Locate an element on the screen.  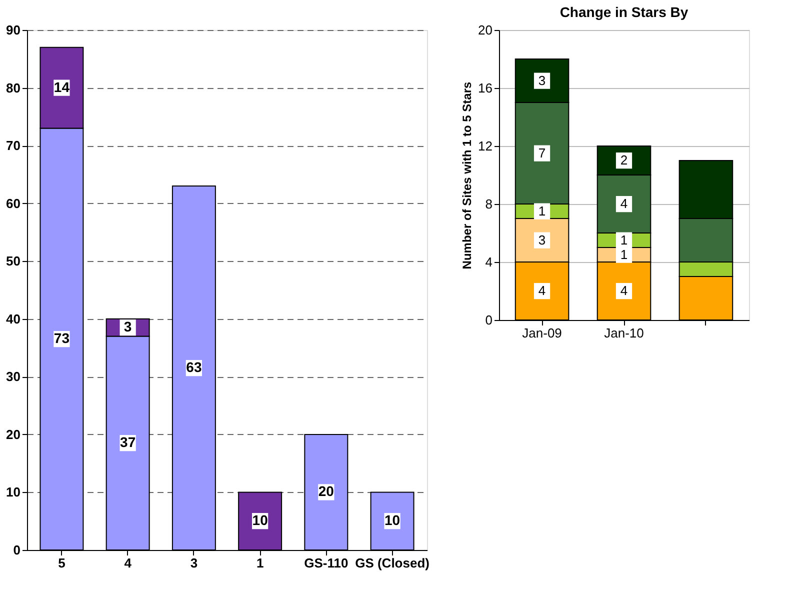
y-tick-label: 4 is located at coordinates (488, 262).